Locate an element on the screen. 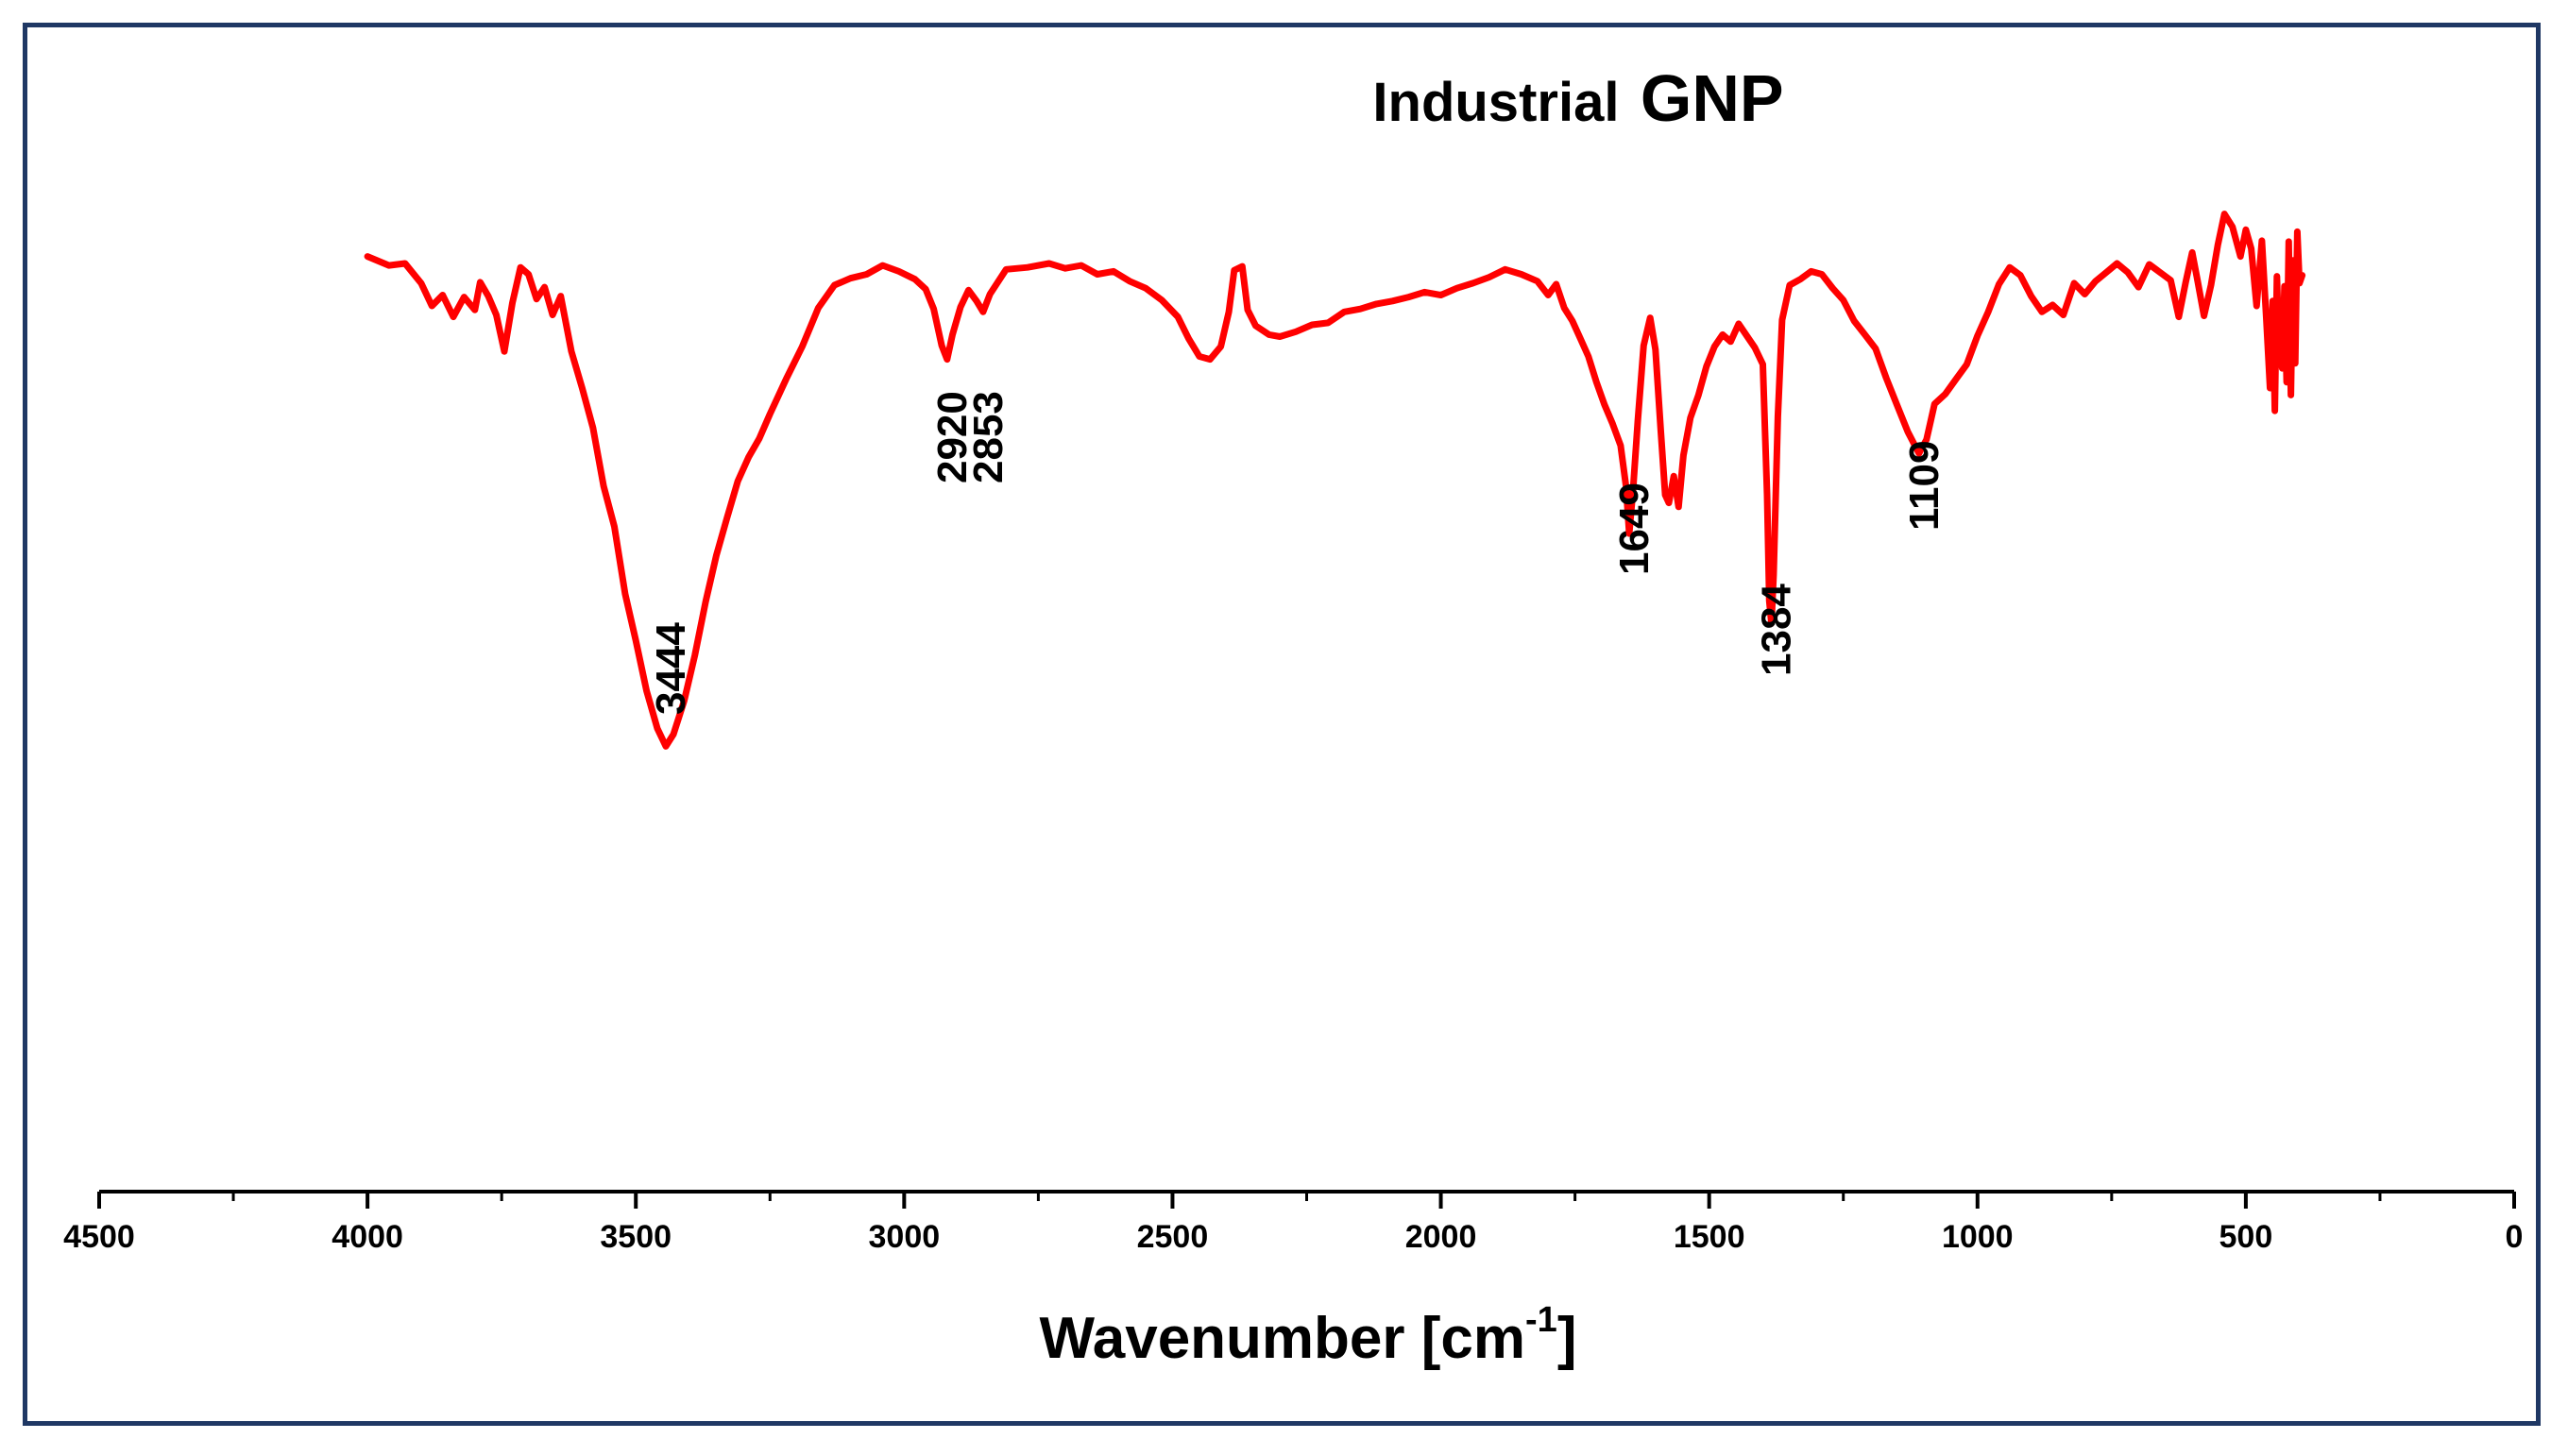 The height and width of the screenshot is (1456, 2568). x-axis-title-close: ] is located at coordinates (1567, 1338).